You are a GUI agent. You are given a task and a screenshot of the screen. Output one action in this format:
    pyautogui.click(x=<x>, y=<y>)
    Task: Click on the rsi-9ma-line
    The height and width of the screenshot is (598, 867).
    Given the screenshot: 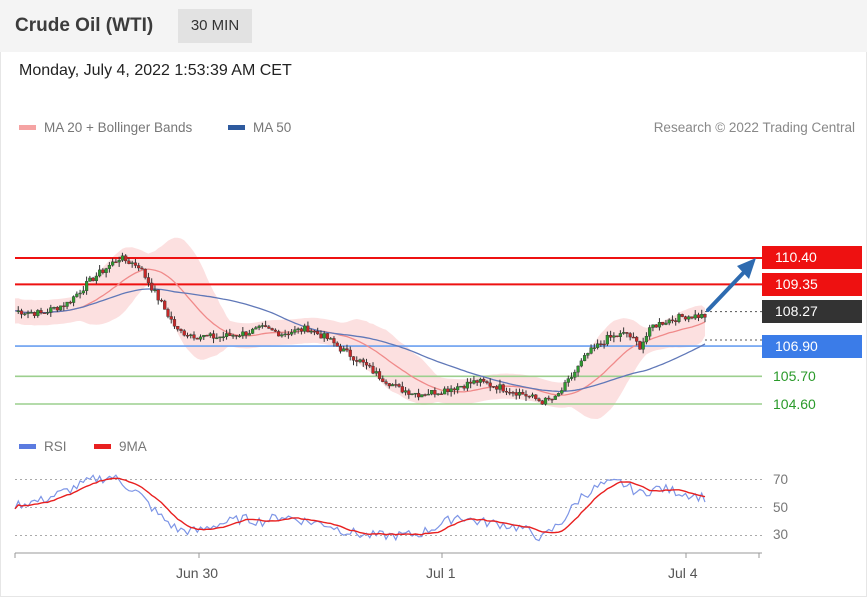 What is the action you would take?
    pyautogui.click(x=360, y=506)
    